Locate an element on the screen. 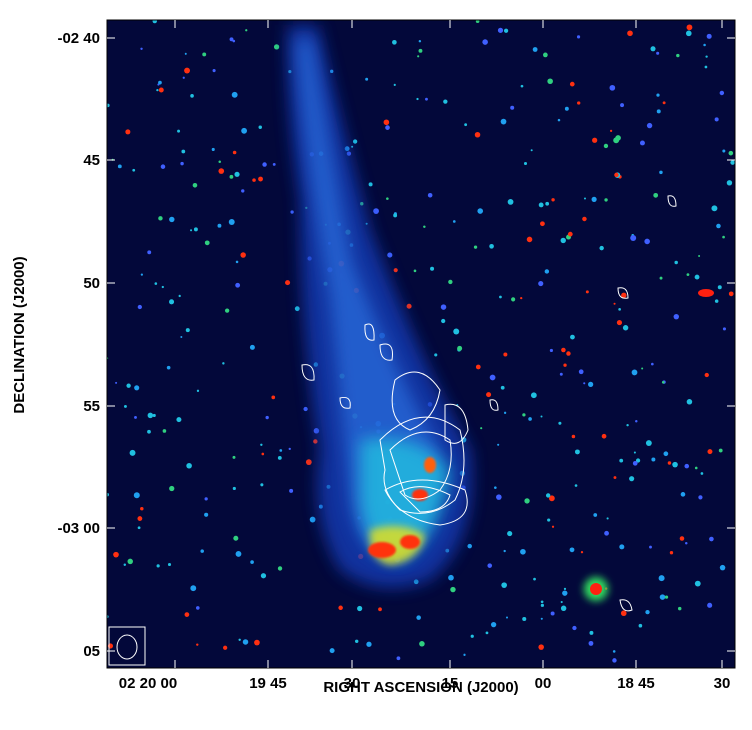  x-tick-label: 00 is located at coordinates (543, 683).